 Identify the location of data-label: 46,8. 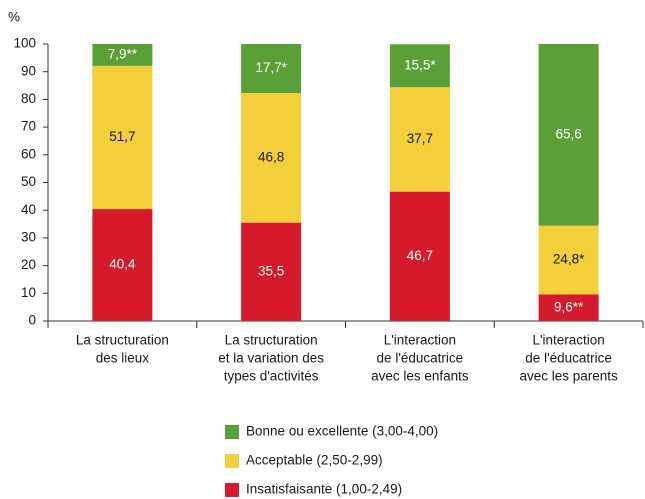
(271, 156).